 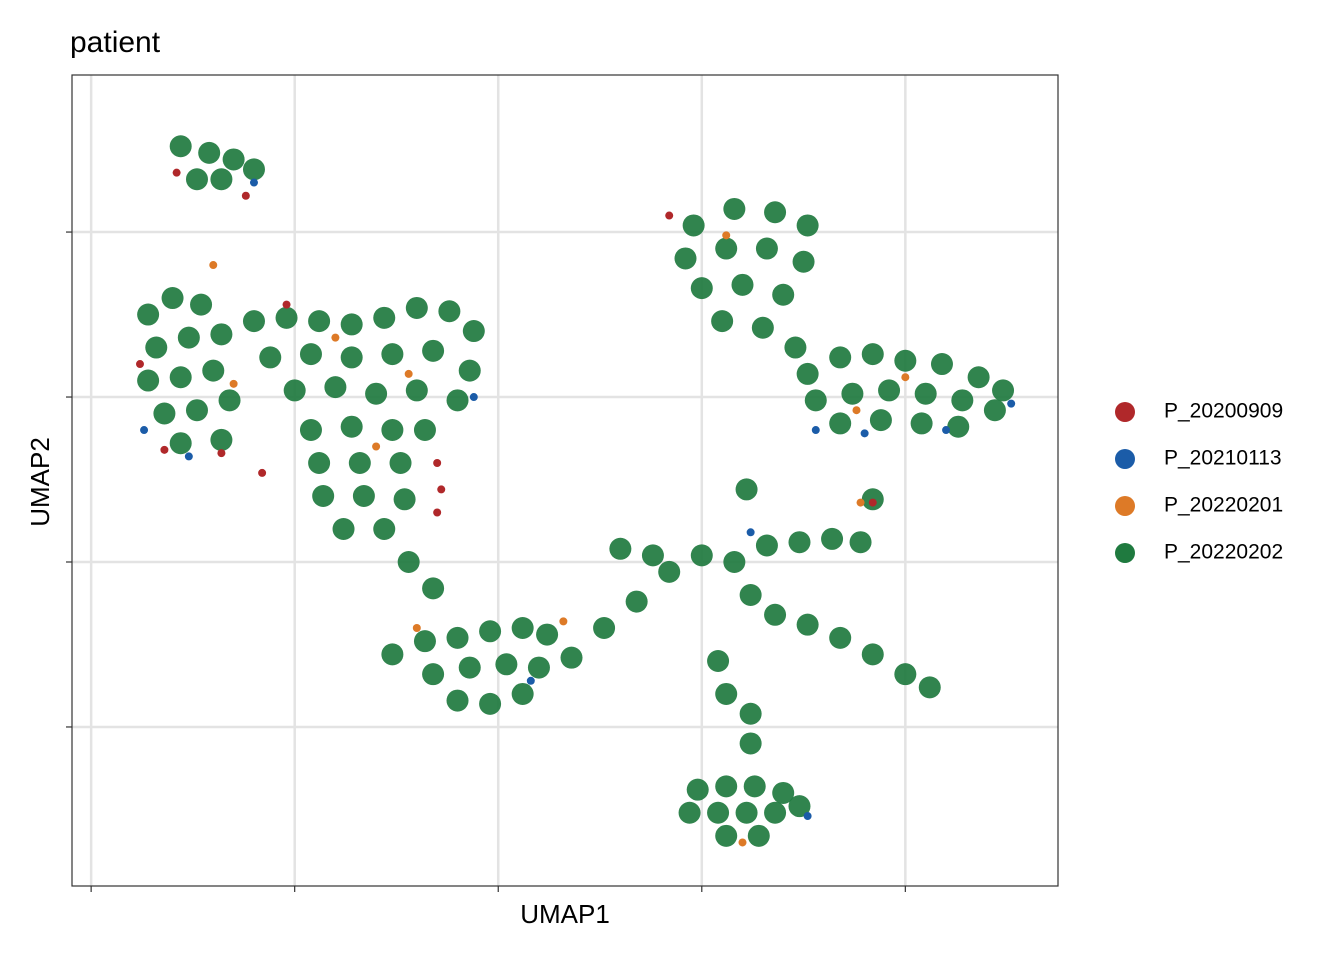 What do you see at coordinates (115, 42) in the screenshot?
I see `chart-title: patient` at bounding box center [115, 42].